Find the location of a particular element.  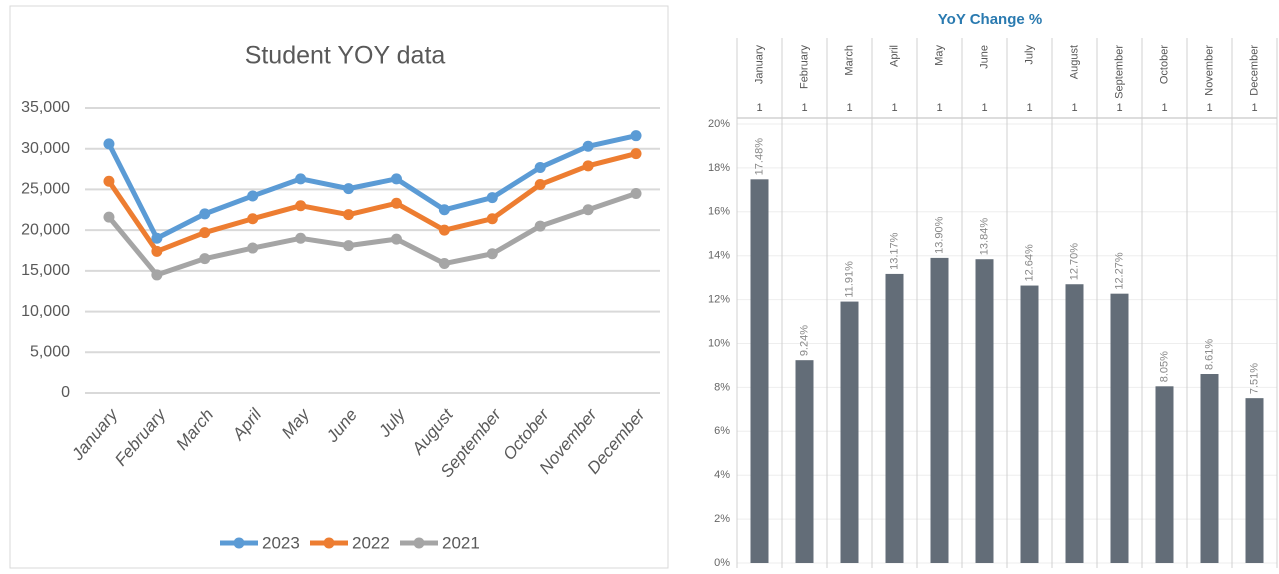

legend-marker is located at coordinates (239, 543).